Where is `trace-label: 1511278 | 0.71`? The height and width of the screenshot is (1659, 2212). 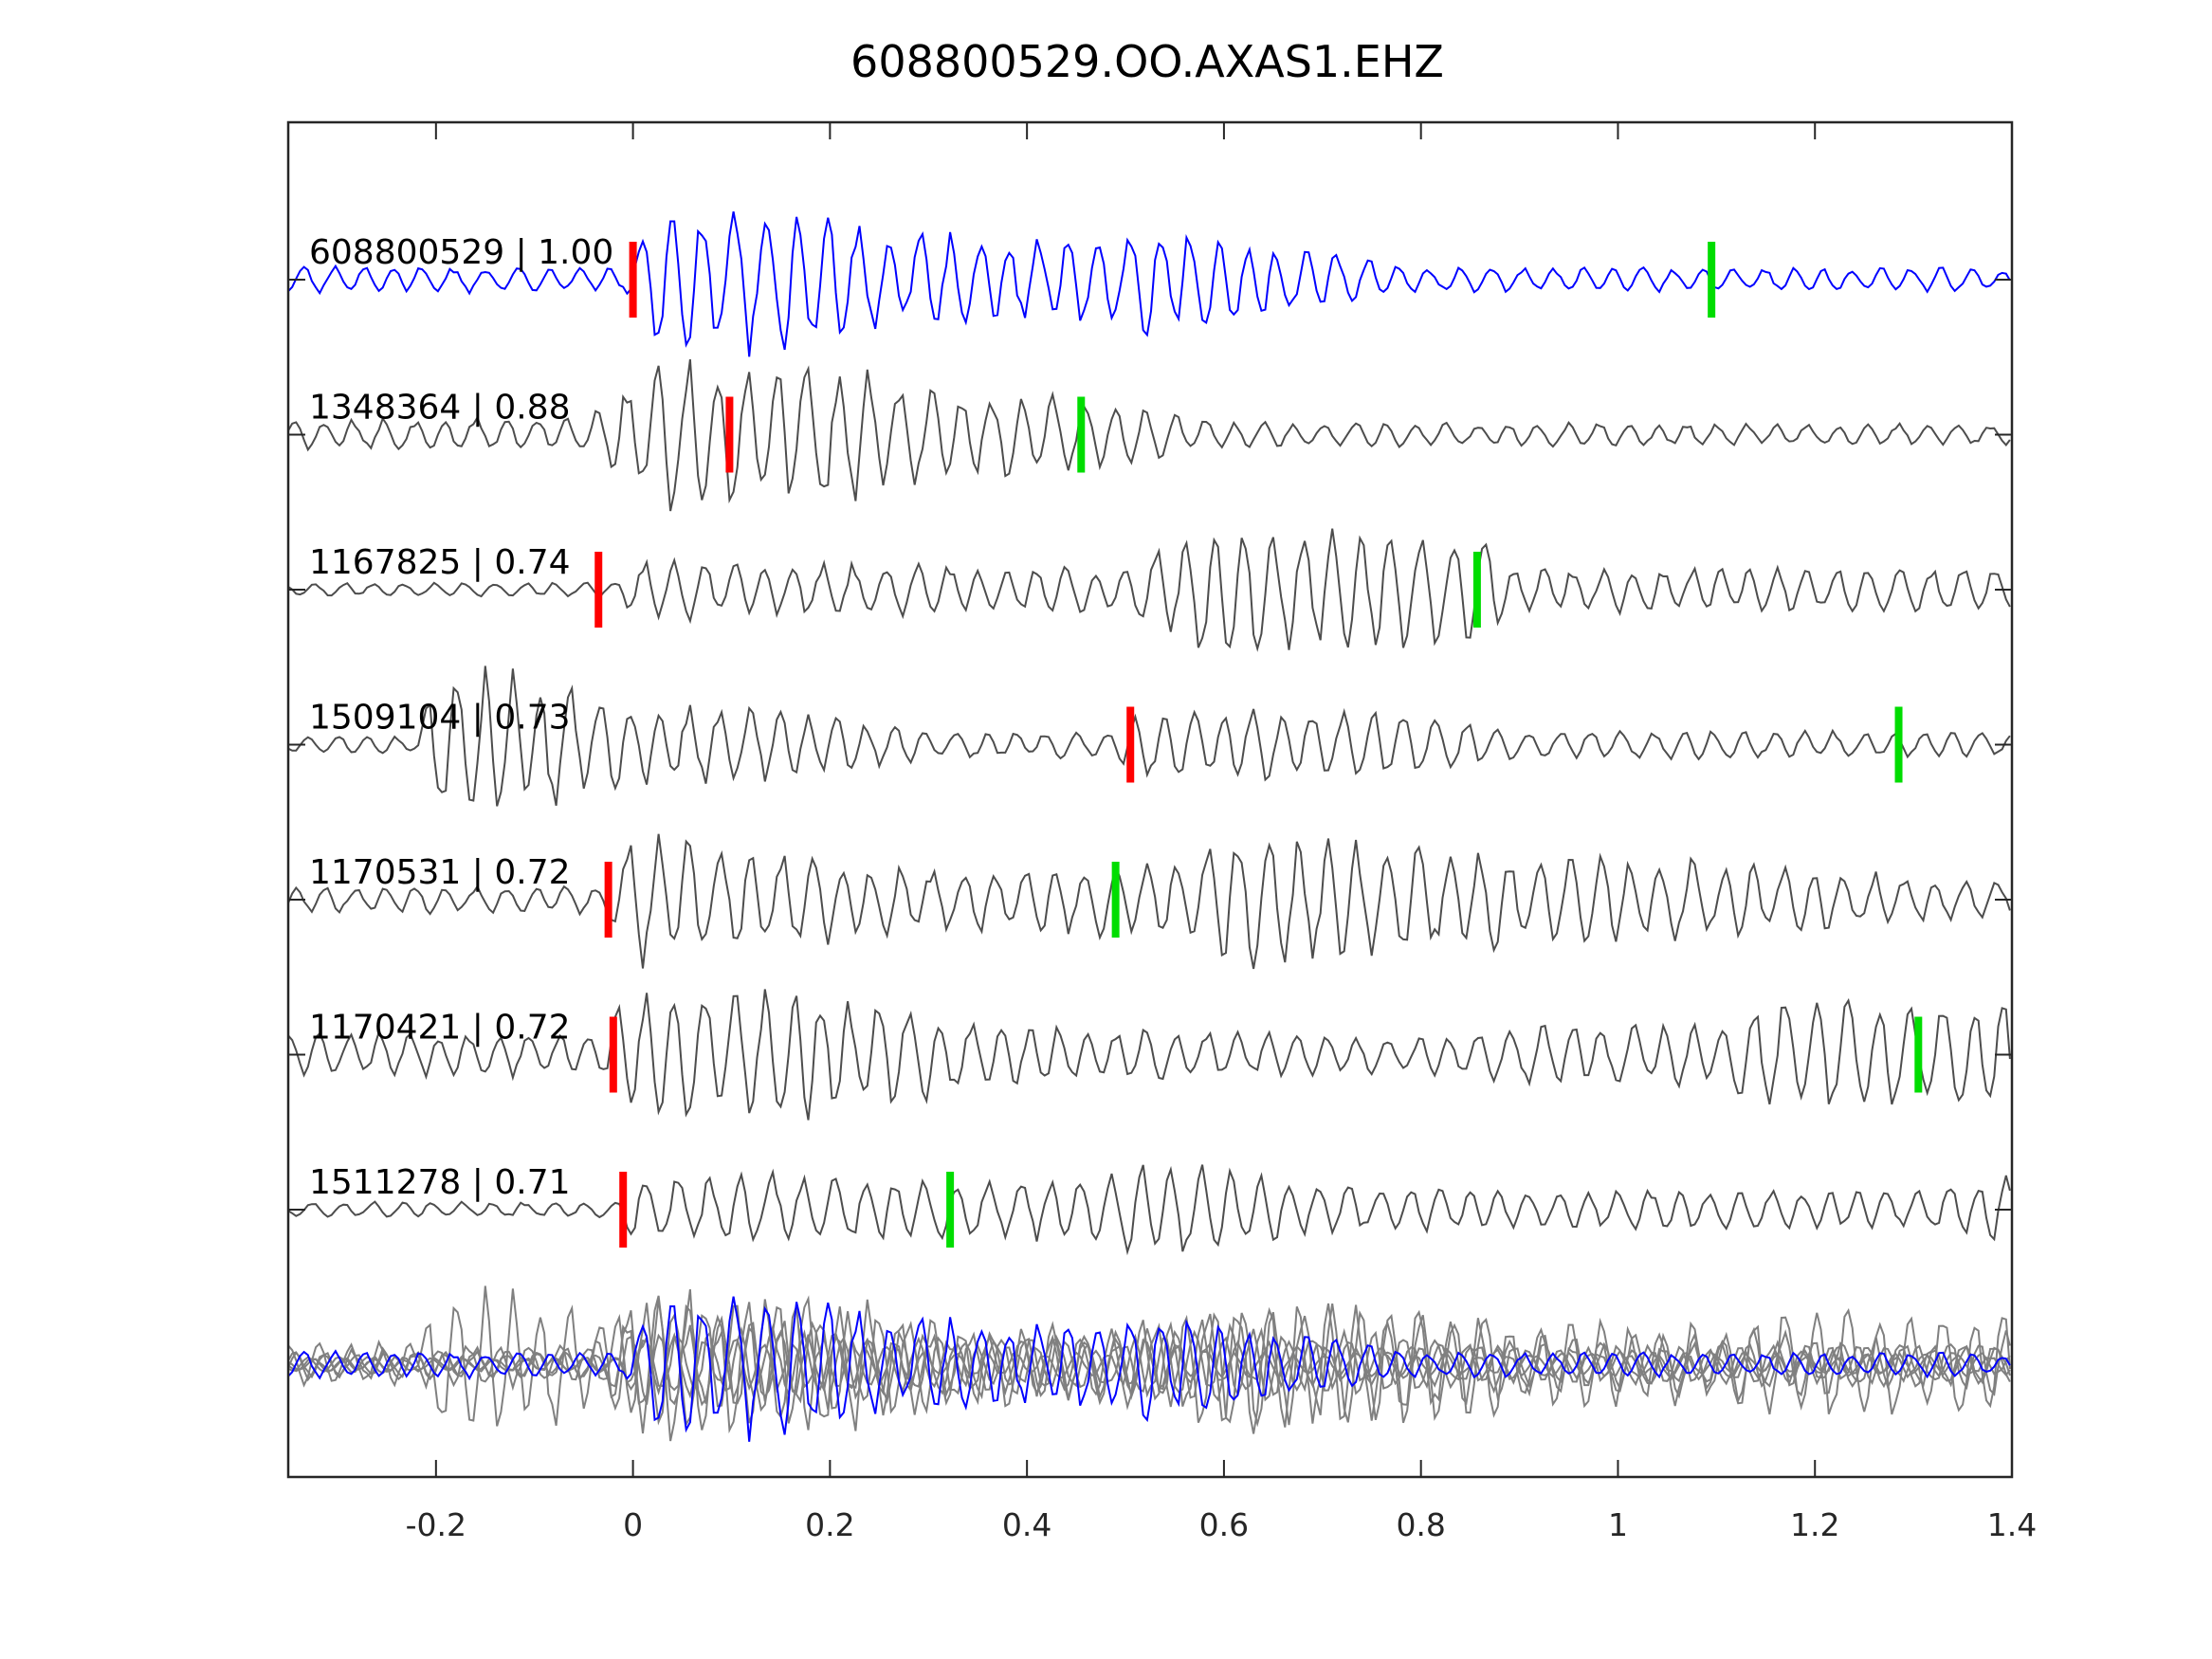 trace-label: 1511278 | 0.71 is located at coordinates (440, 1182).